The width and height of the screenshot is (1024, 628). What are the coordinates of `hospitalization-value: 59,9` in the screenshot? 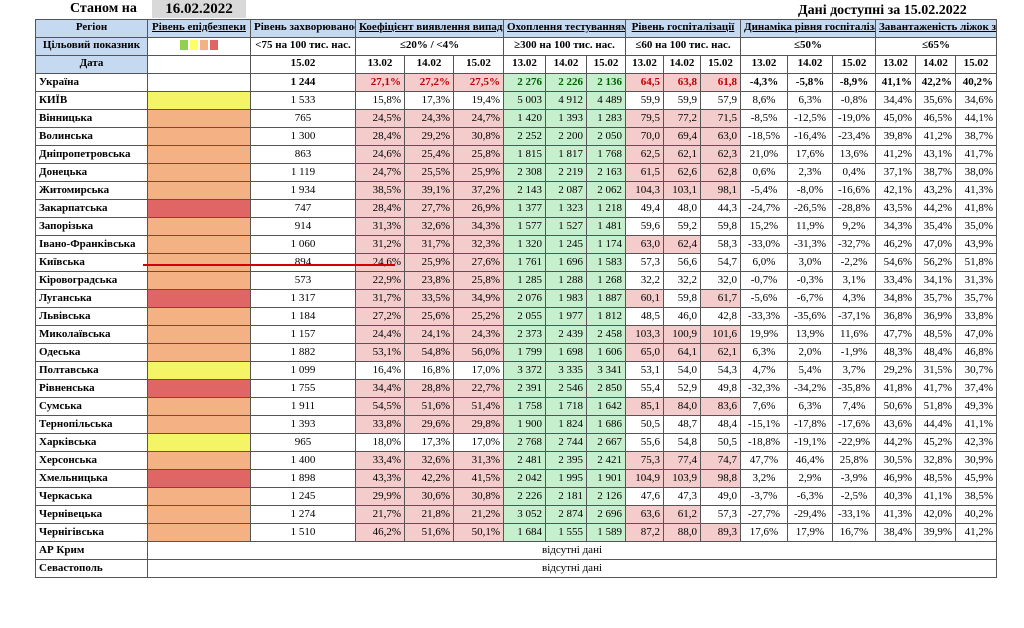 It's located at (644, 100).